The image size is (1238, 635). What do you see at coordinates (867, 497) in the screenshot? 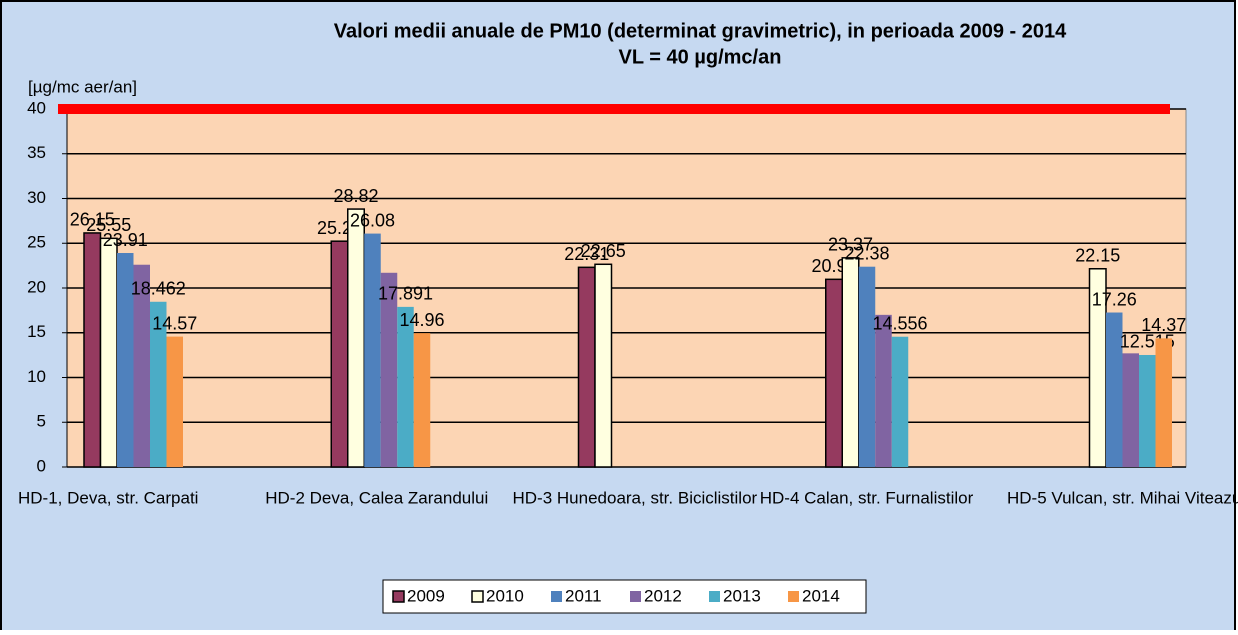
I see `x-tick-label: HD-4 Calan, str. Furnalistilor` at bounding box center [867, 497].